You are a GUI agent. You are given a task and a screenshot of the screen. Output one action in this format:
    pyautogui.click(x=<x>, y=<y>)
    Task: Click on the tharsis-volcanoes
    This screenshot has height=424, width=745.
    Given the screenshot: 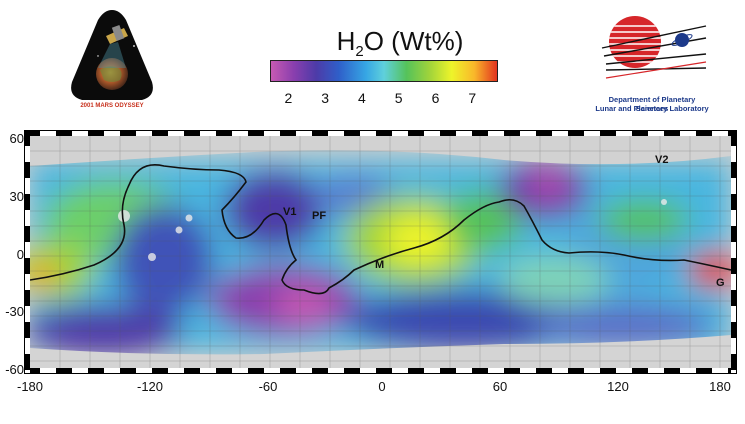 What is the action you would take?
    pyautogui.click(x=392, y=230)
    